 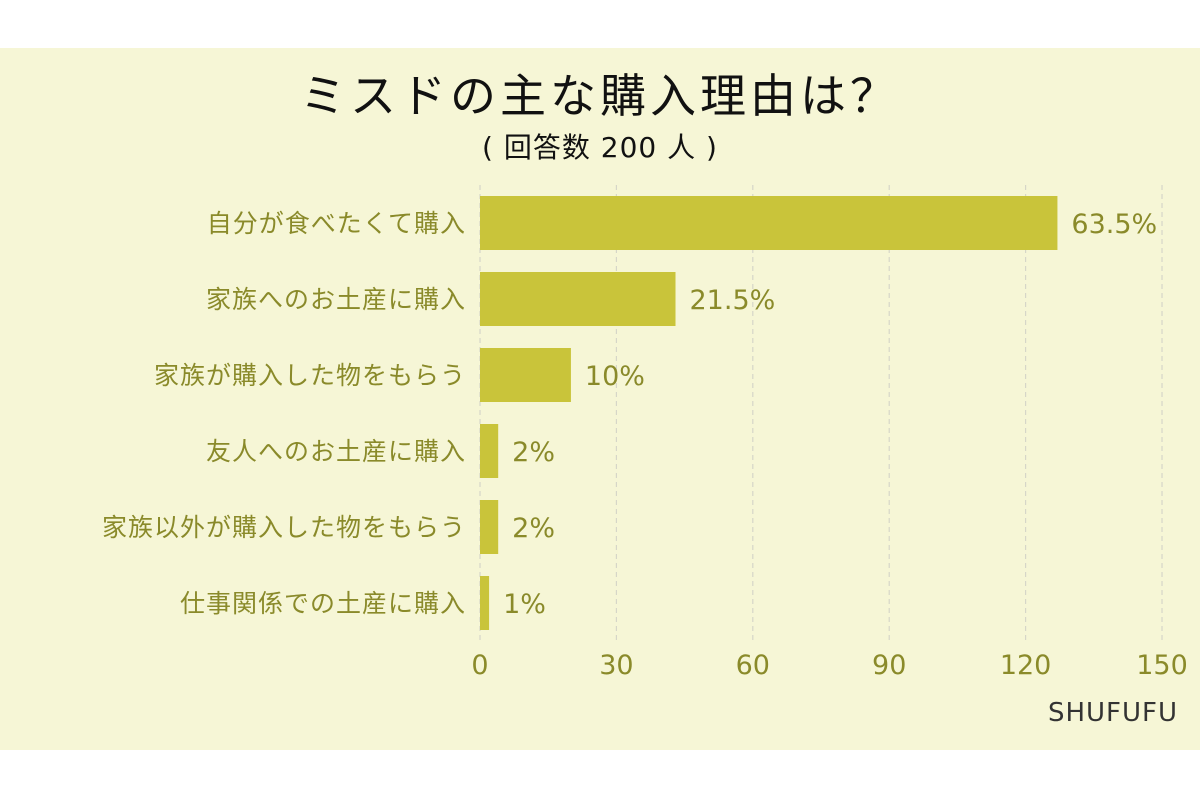 What do you see at coordinates (310, 375) in the screenshot?
I see `category-label: 家族が購入した物をもらう` at bounding box center [310, 375].